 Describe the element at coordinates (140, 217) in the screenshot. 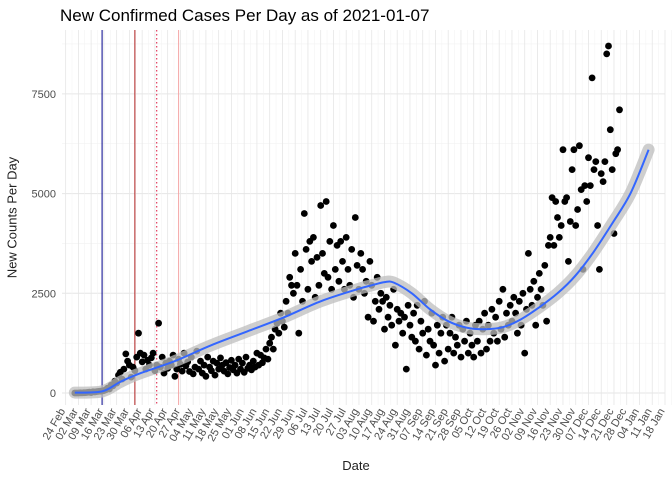

I see `reference-lines` at that location.